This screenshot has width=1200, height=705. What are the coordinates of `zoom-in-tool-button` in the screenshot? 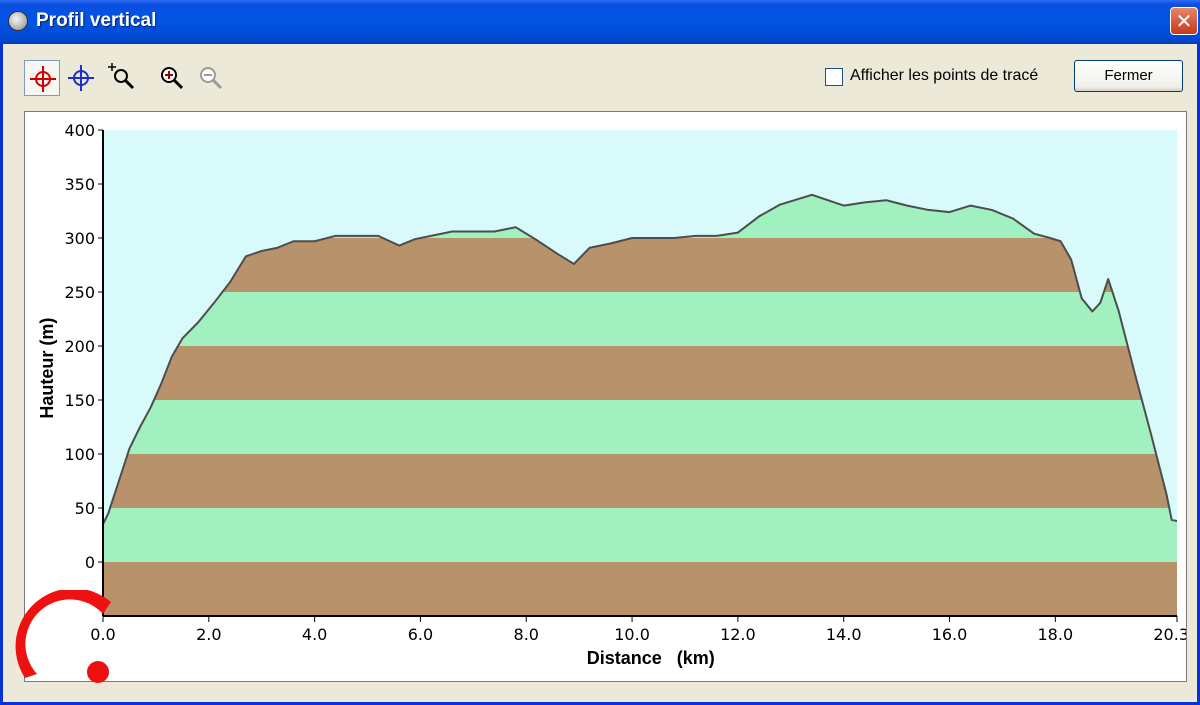 It's located at (172, 78).